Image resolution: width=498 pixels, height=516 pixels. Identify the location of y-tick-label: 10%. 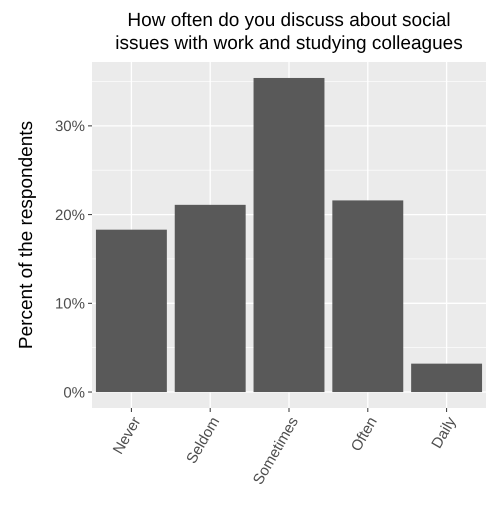
(69, 304).